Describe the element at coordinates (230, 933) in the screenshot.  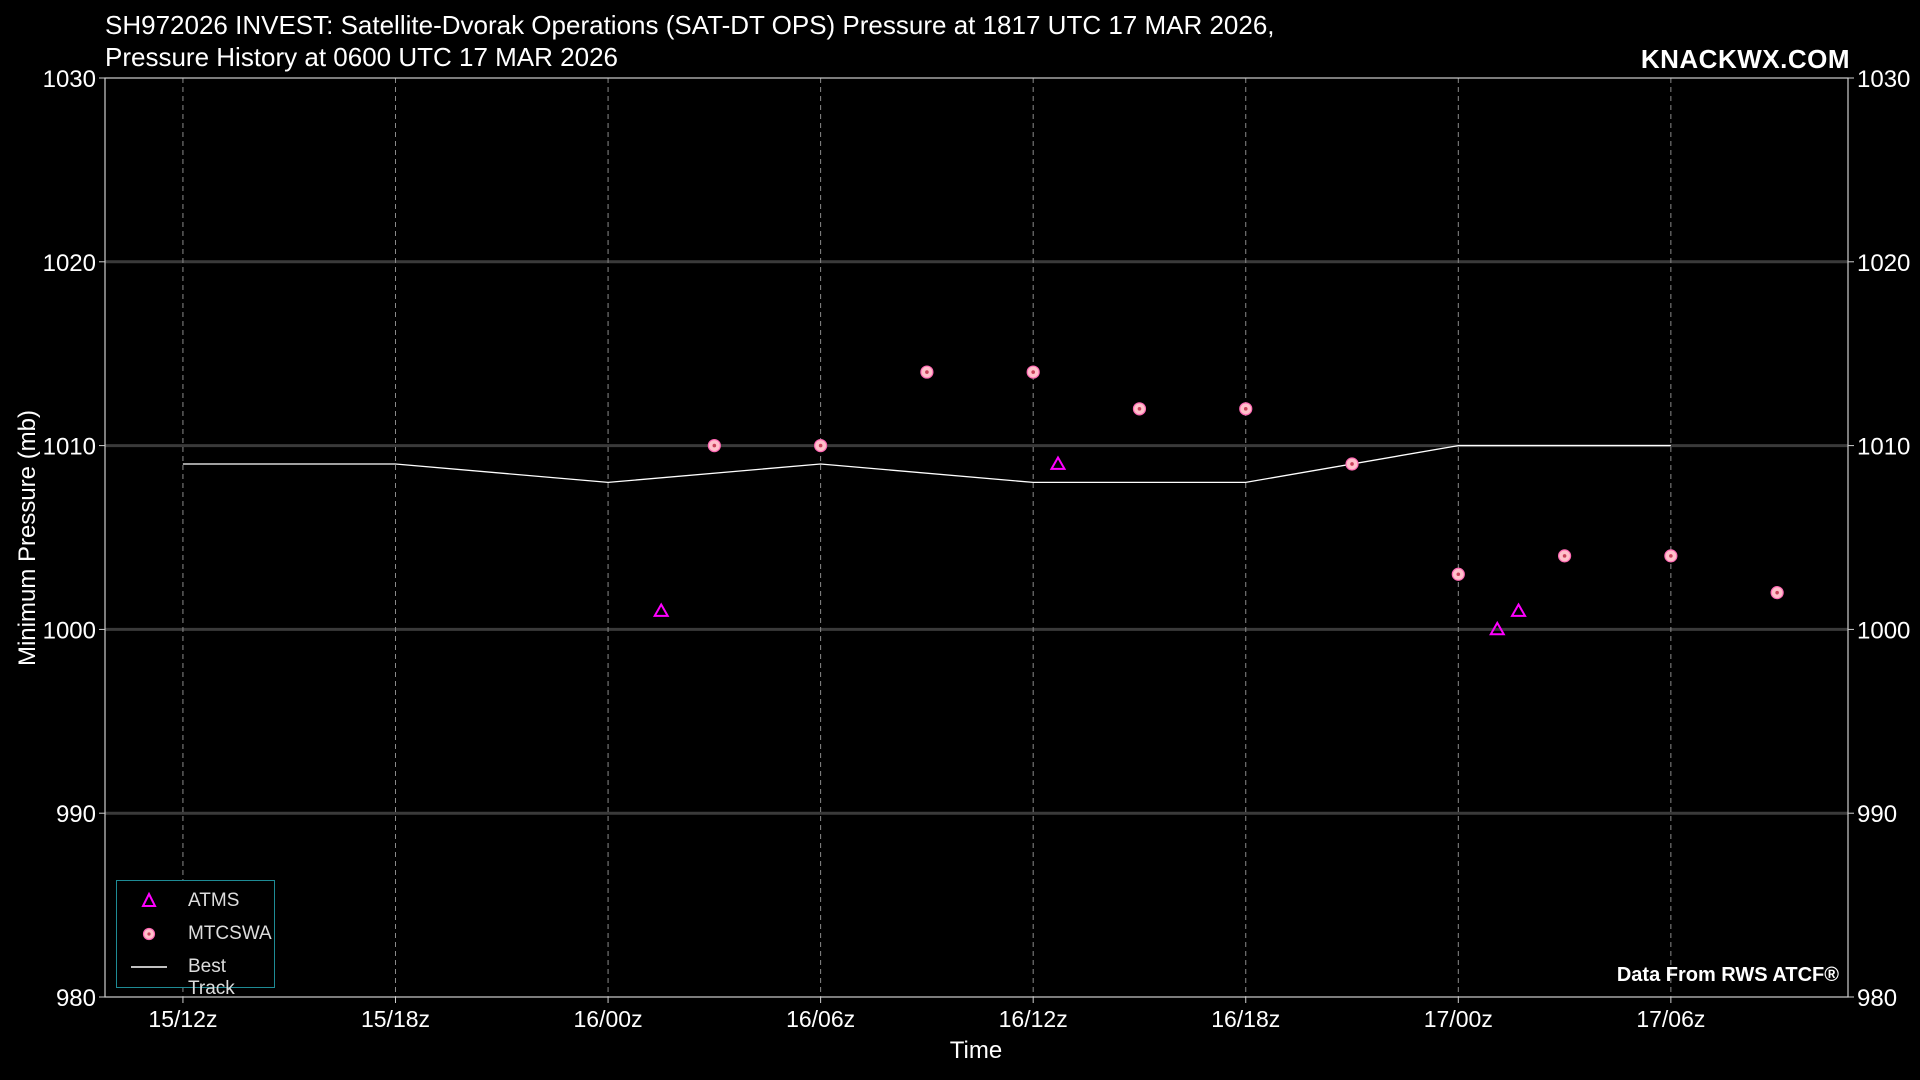
I see `legend-label-mtcswa: MTCSWA` at that location.